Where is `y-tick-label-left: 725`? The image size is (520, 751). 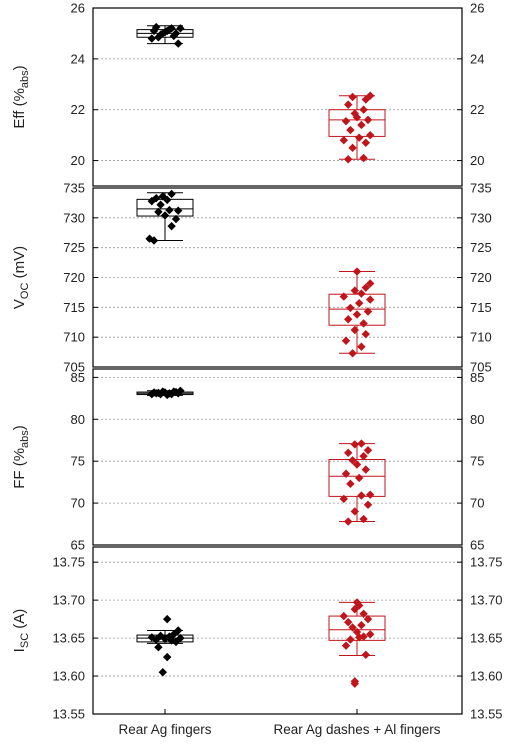
y-tick-label-left: 725 is located at coordinates (74, 247).